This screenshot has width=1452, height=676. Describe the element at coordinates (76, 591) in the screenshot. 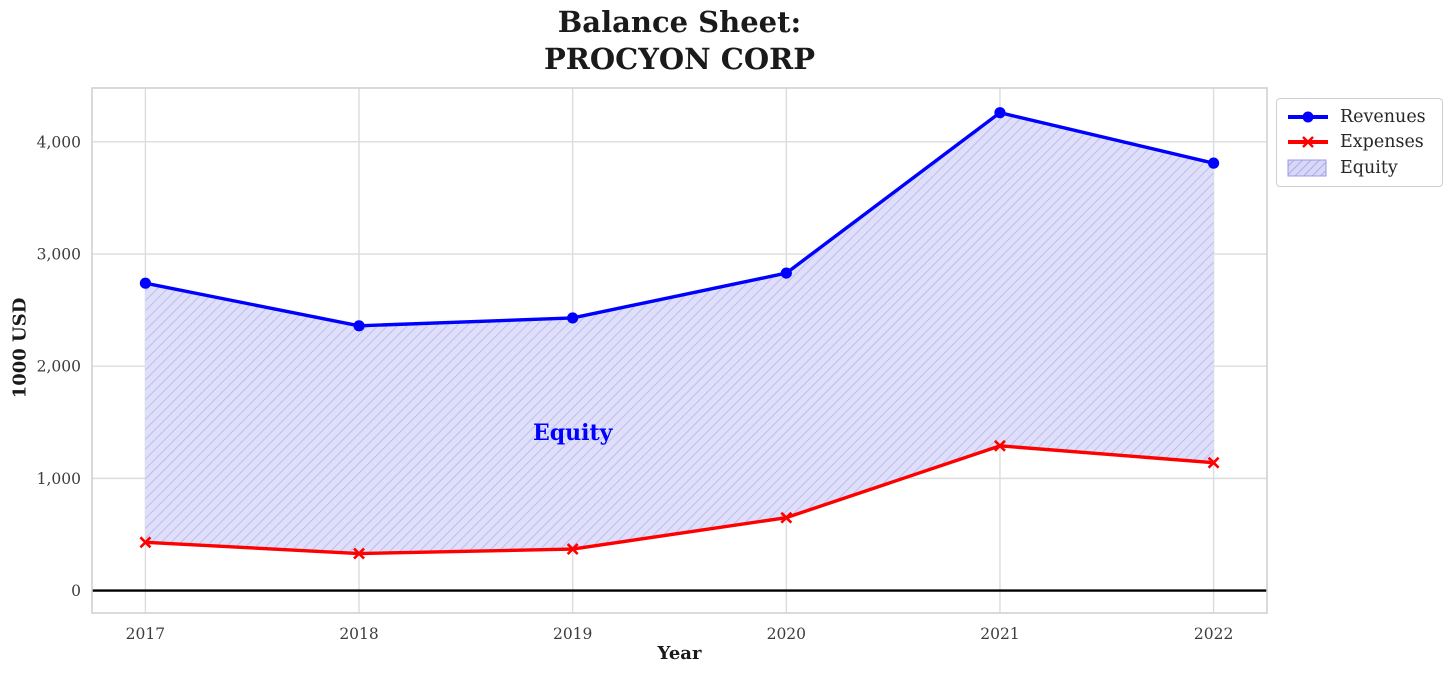

I see `svg-text: 0` at that location.